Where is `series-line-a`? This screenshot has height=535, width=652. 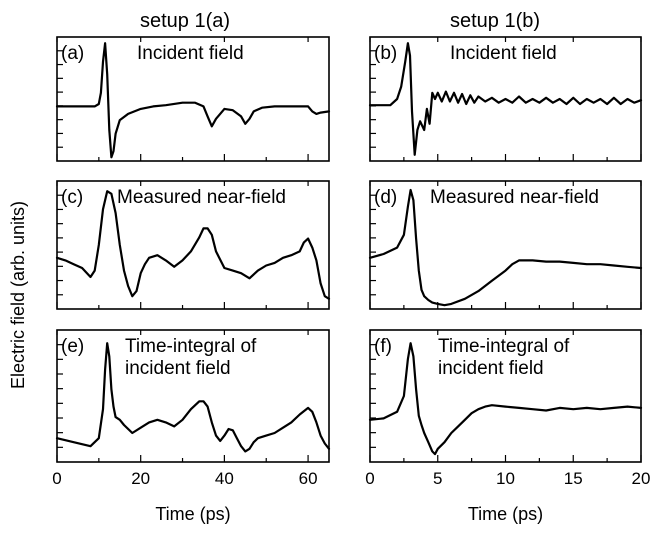 series-line-a is located at coordinates (193, 100).